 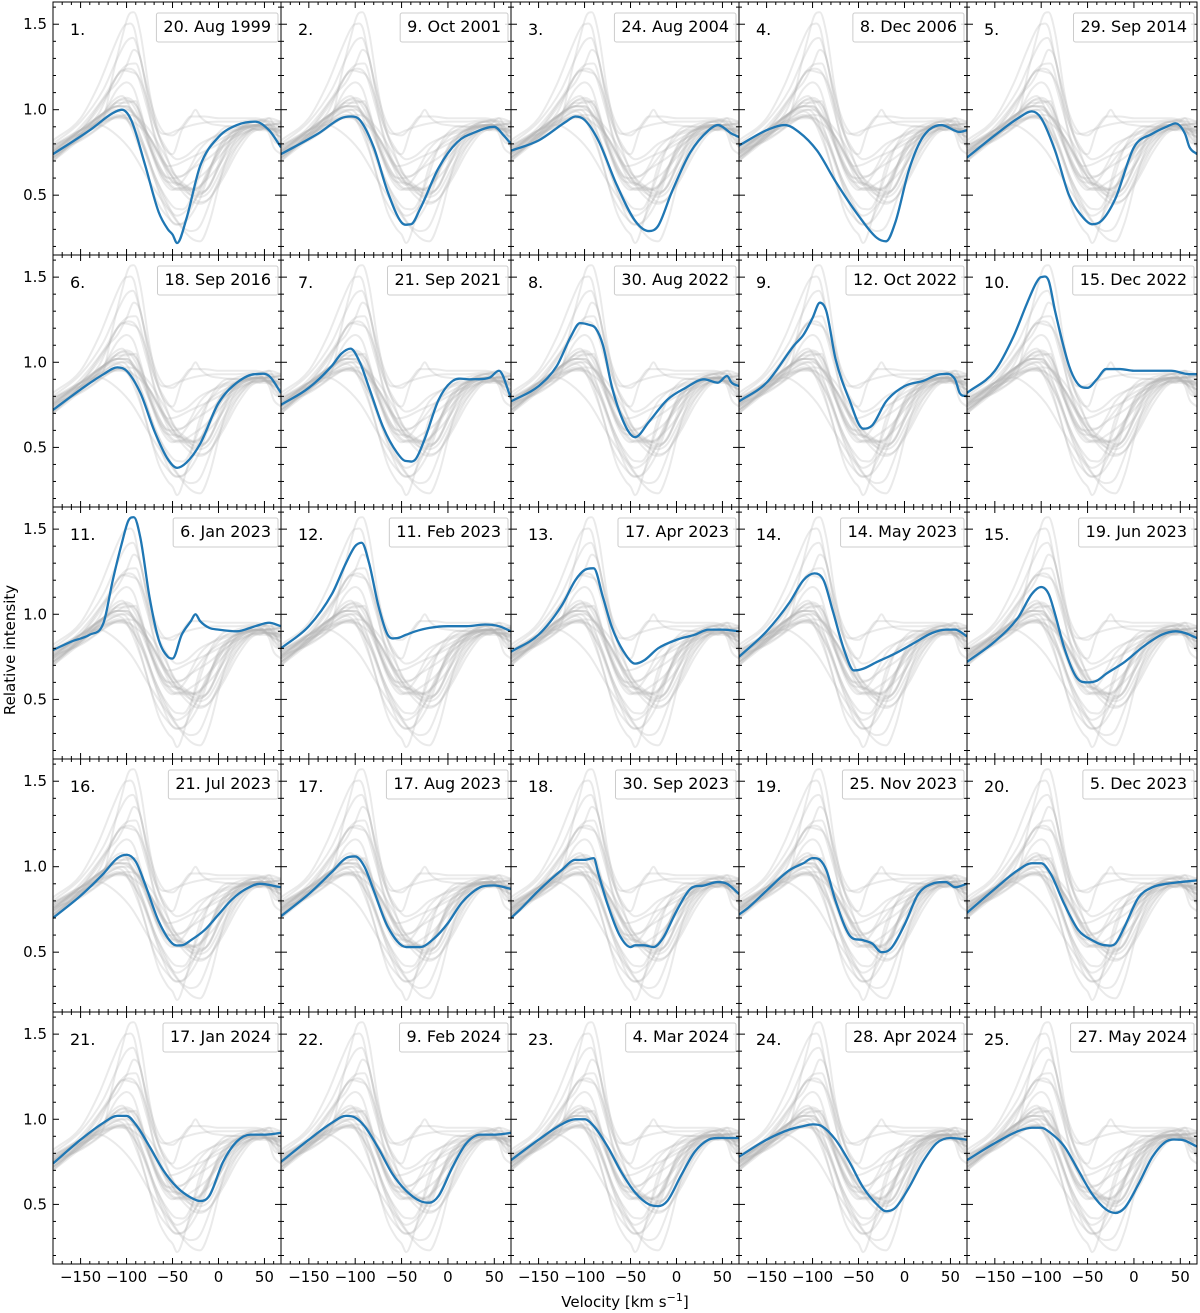 I want to click on panel-4: 4. 8. Dec 2006, so click(x=853, y=128).